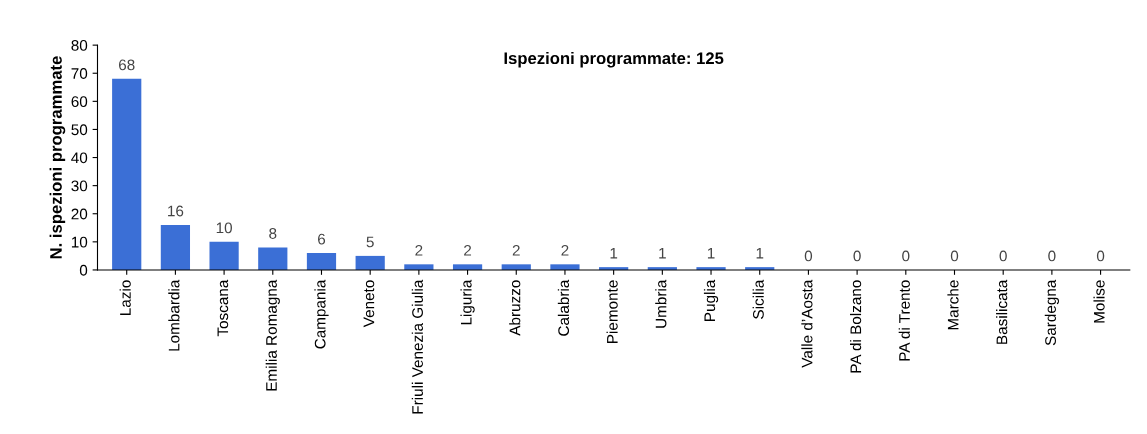 This screenshot has width=1147, height=434. I want to click on y-tick-label: 0, so click(83, 270).